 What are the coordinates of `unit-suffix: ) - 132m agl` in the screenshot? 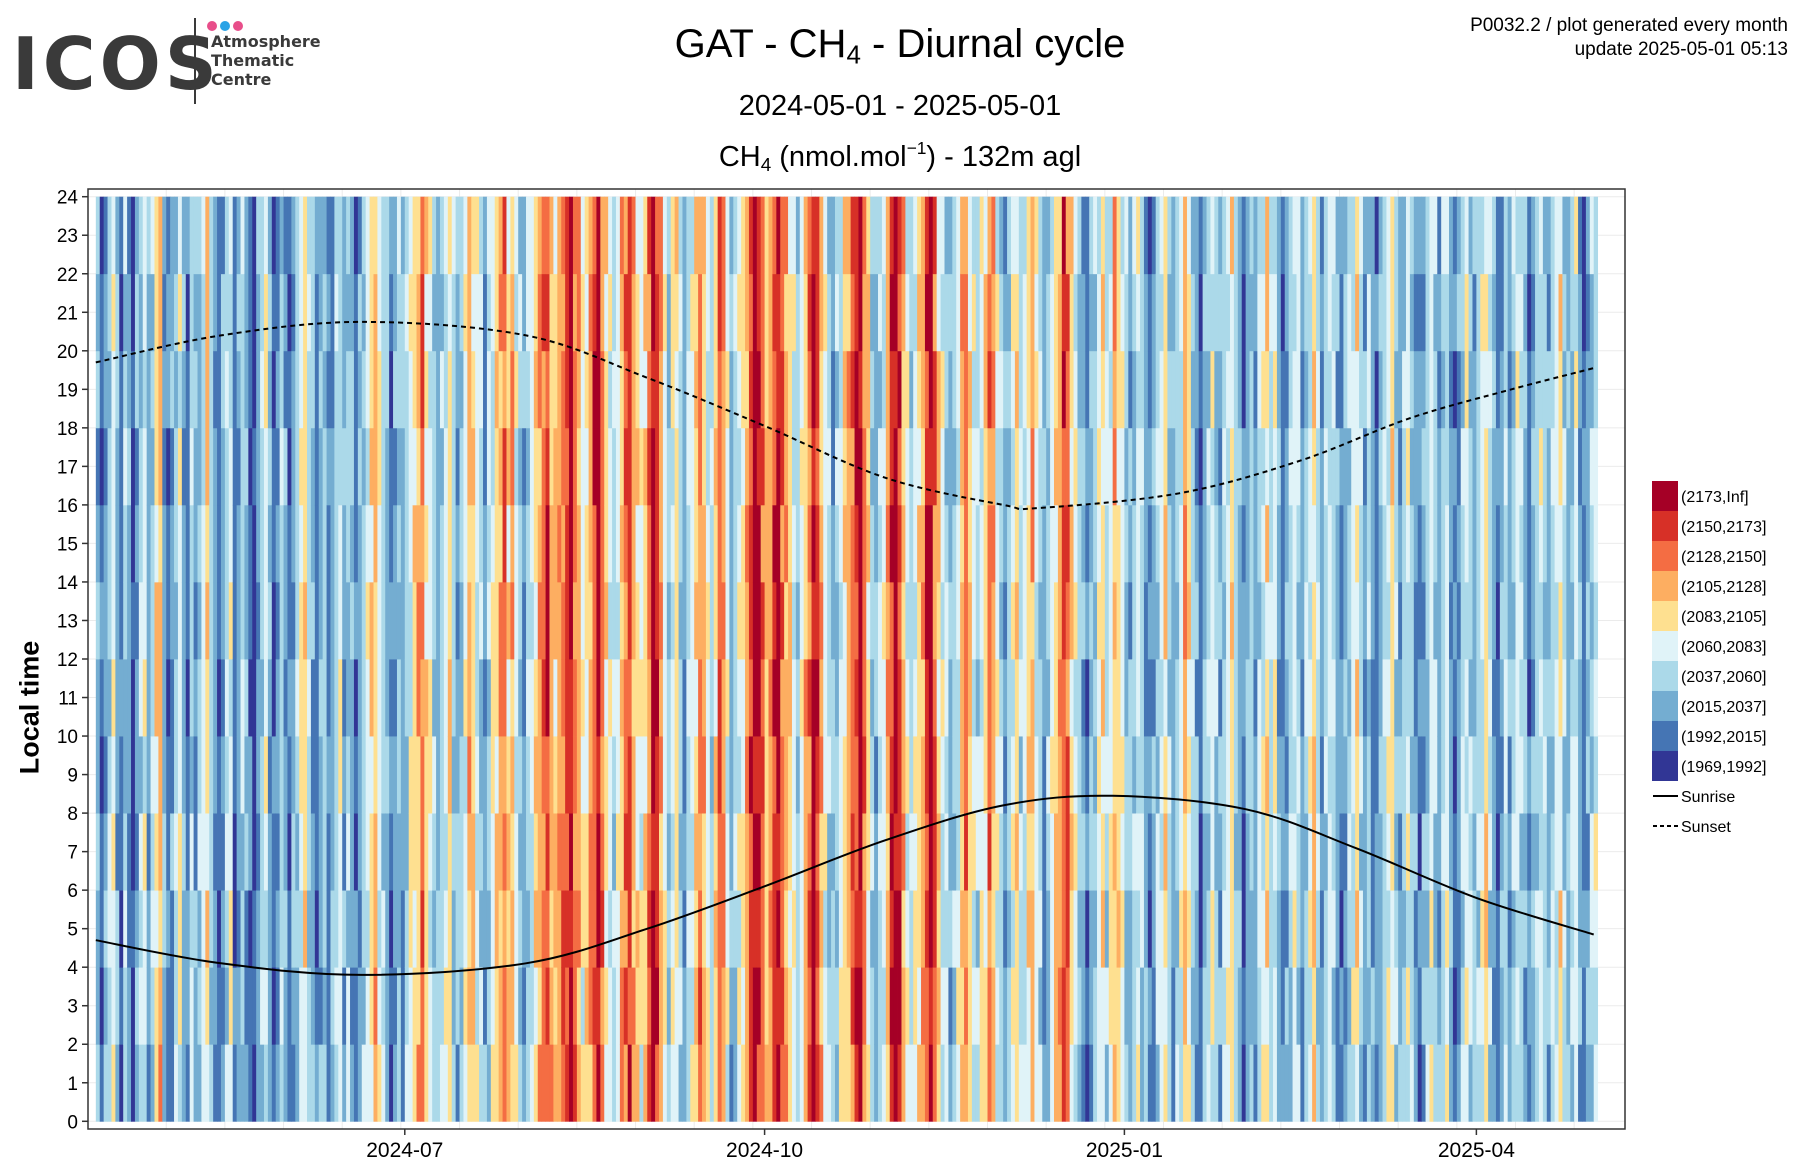 It's located at (1004, 157).